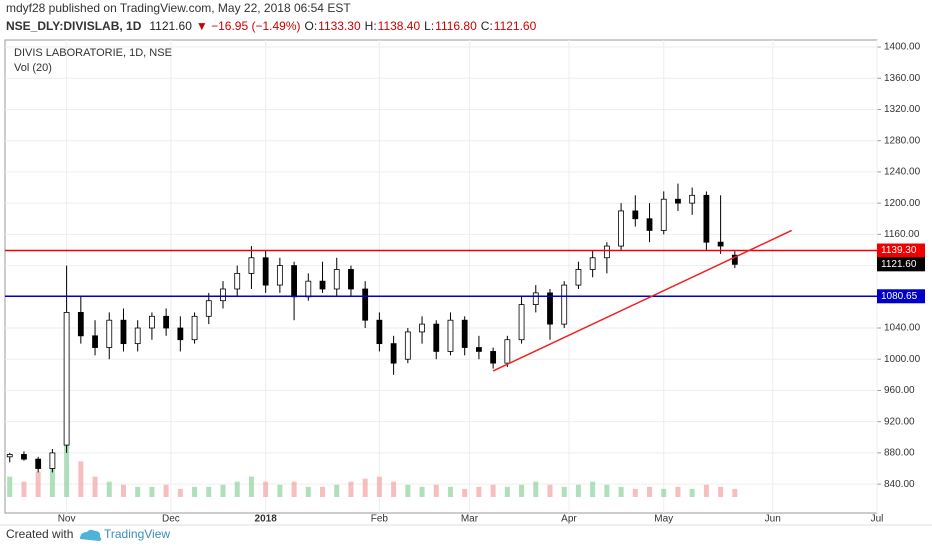 Image resolution: width=932 pixels, height=555 pixels. Describe the element at coordinates (137, 534) in the screenshot. I see `brand: TradingView` at that location.